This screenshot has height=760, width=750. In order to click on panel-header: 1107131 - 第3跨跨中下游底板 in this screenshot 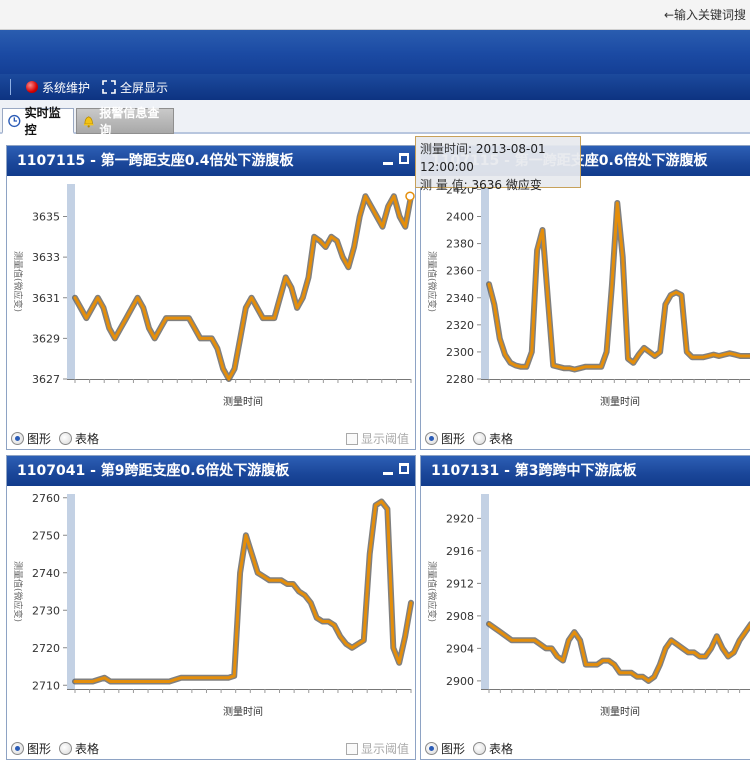, I will do `click(585, 471)`.